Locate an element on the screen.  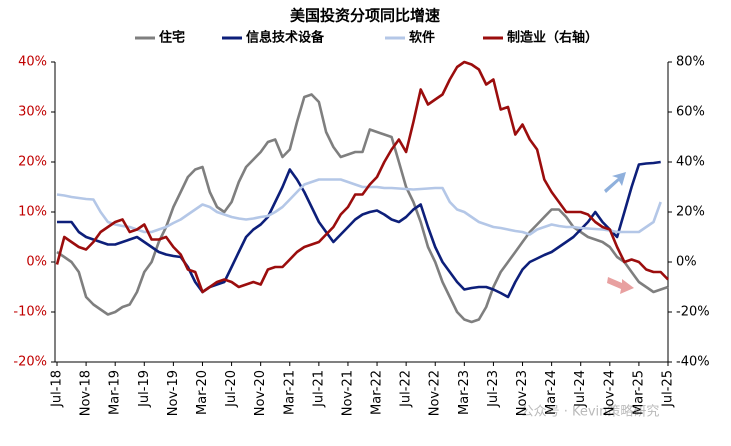
x-tick-label: Jul-24 is located at coordinates (580, 389).